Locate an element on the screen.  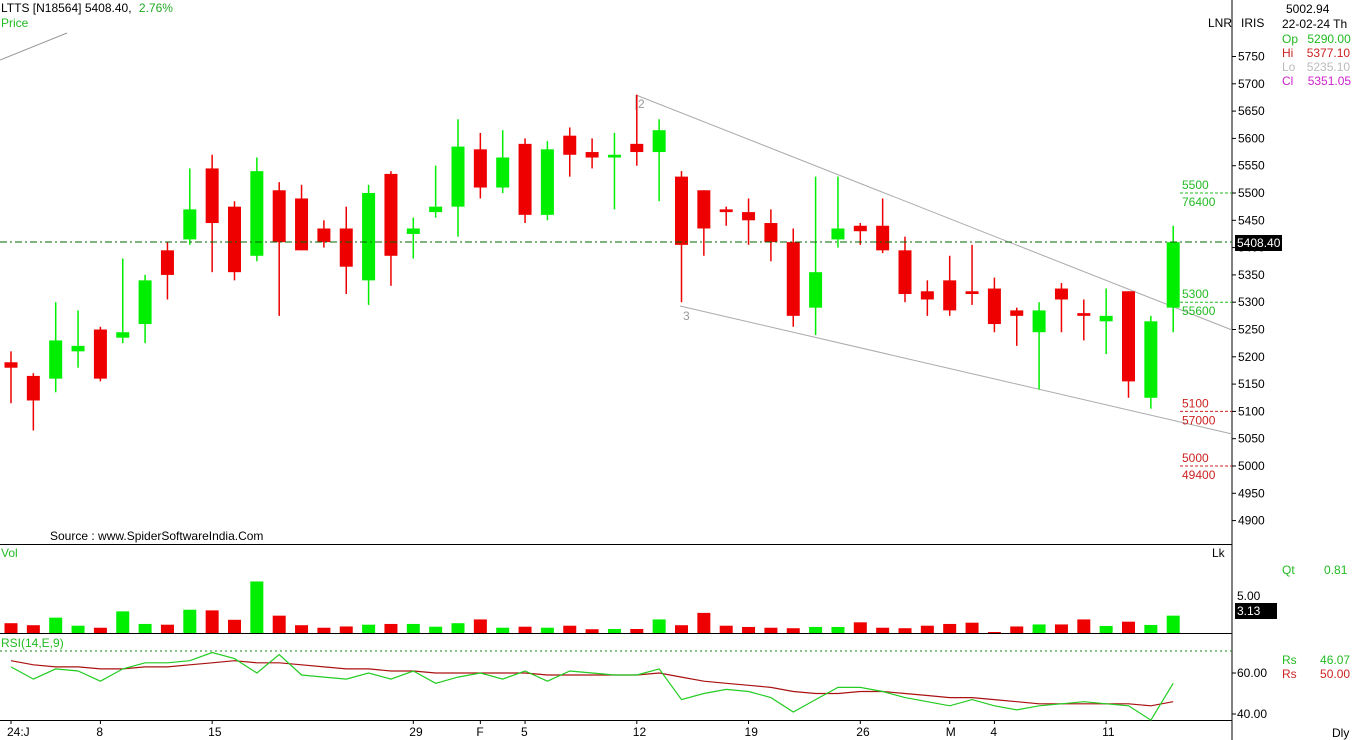
info-open: Op 5290.00 is located at coordinates (1316, 39).